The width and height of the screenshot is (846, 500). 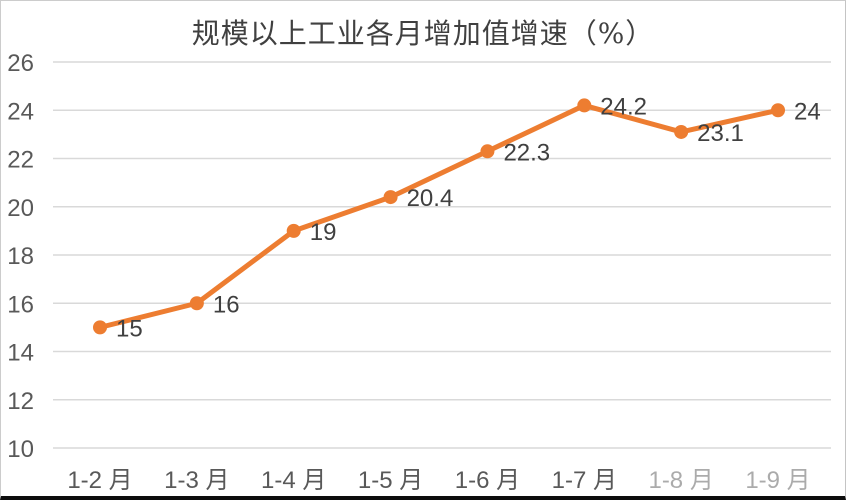 I want to click on x-axis-tick-label: 1-3 月, so click(x=196, y=480).